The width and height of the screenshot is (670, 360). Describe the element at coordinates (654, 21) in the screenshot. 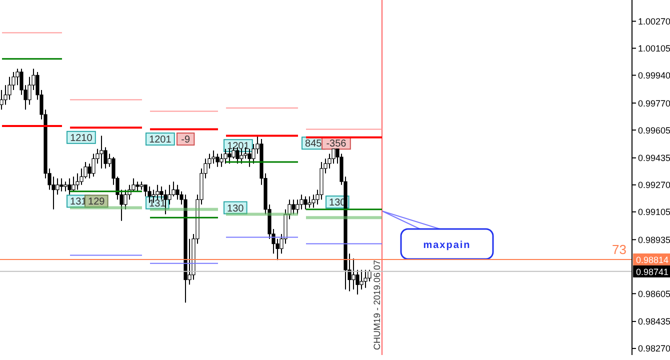

I see `y-tick-label: 1.00270` at that location.